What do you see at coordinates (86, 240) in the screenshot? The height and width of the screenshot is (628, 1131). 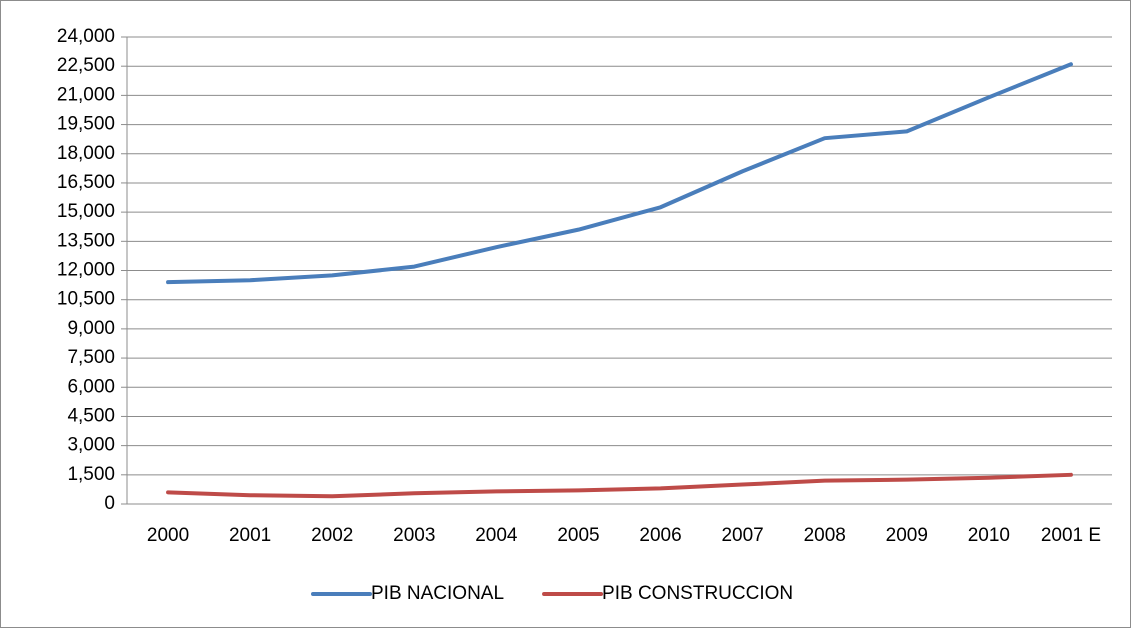 I see `y-tick-label: 13,500` at bounding box center [86, 240].